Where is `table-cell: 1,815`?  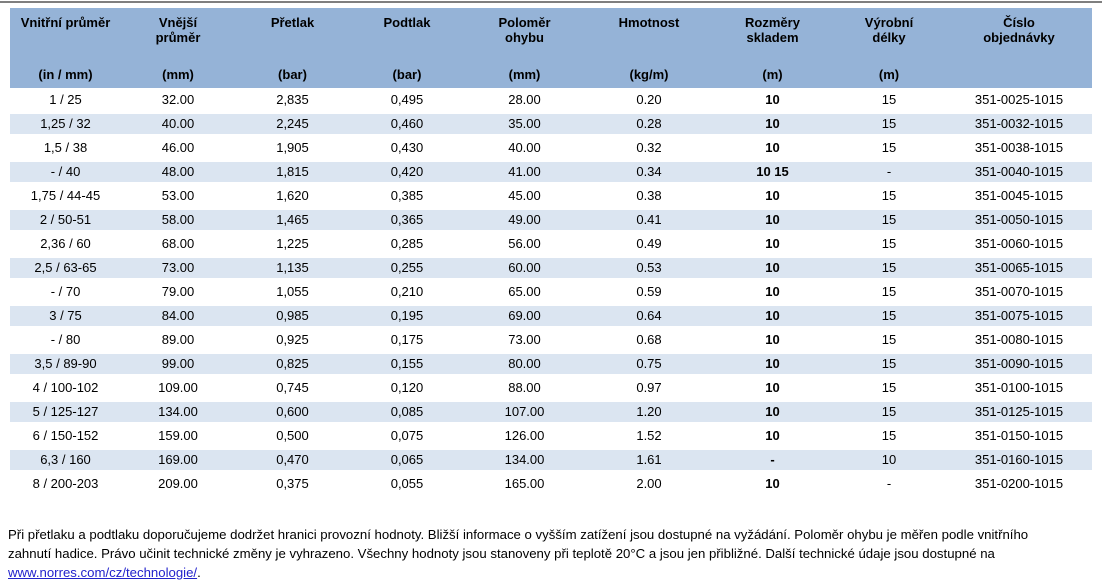
table-cell: 1,815 is located at coordinates (292, 172).